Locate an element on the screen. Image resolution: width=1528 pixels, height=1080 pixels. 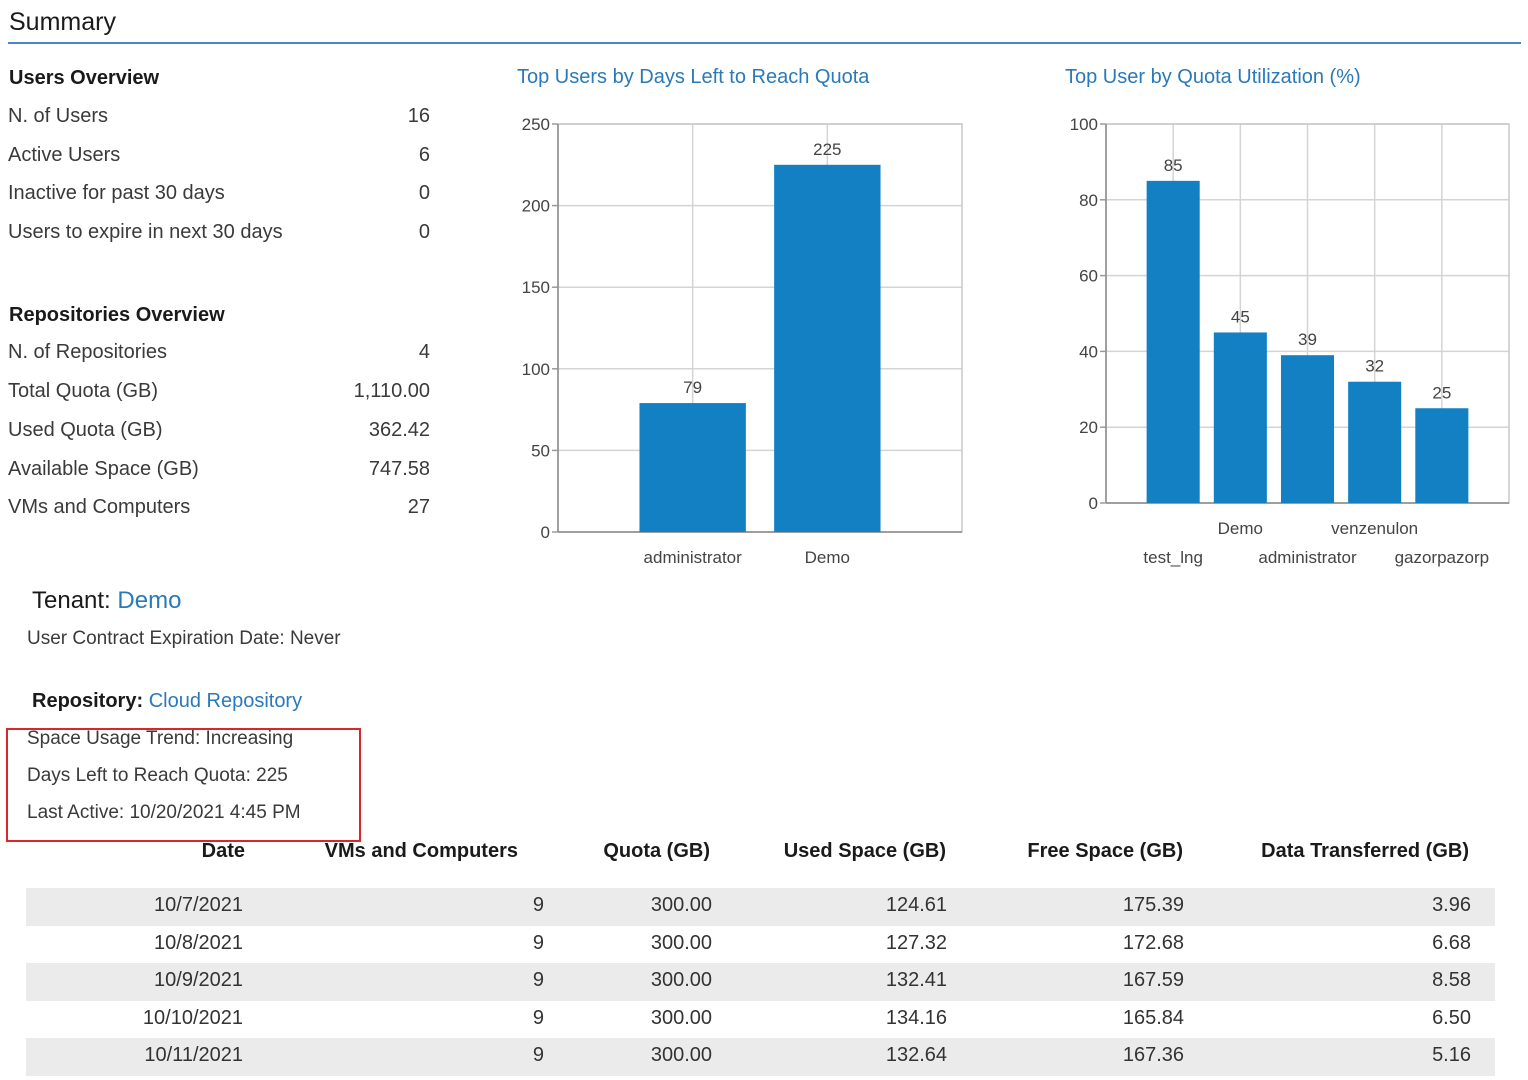
repository-label: Repository: is located at coordinates (88, 701).